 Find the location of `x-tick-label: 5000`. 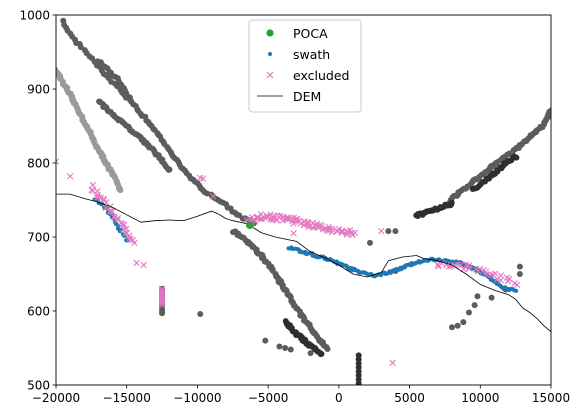

x-tick-label: 5000 is located at coordinates (409, 398).